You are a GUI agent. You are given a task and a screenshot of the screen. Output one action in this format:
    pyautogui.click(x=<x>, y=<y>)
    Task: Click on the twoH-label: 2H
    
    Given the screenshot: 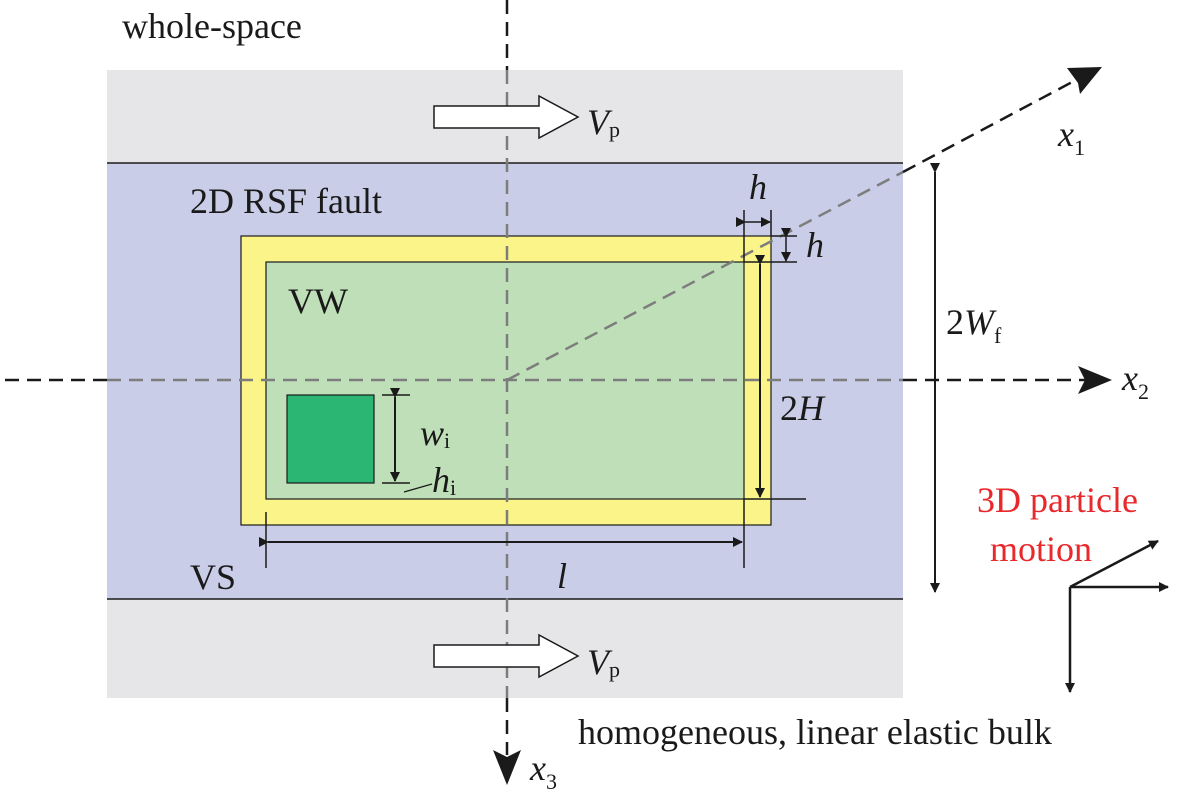 What is the action you would take?
    pyautogui.click(x=803, y=408)
    